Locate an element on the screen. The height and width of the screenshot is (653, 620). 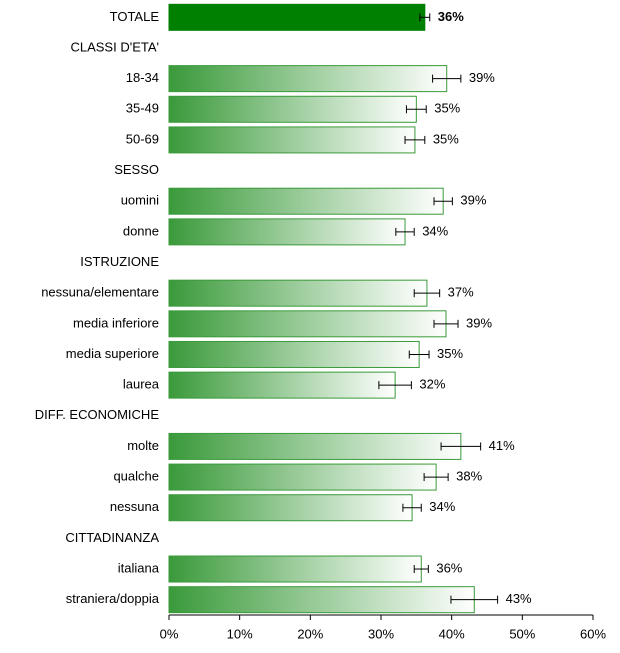
y-tick-label: TOTALE is located at coordinates (135, 16).